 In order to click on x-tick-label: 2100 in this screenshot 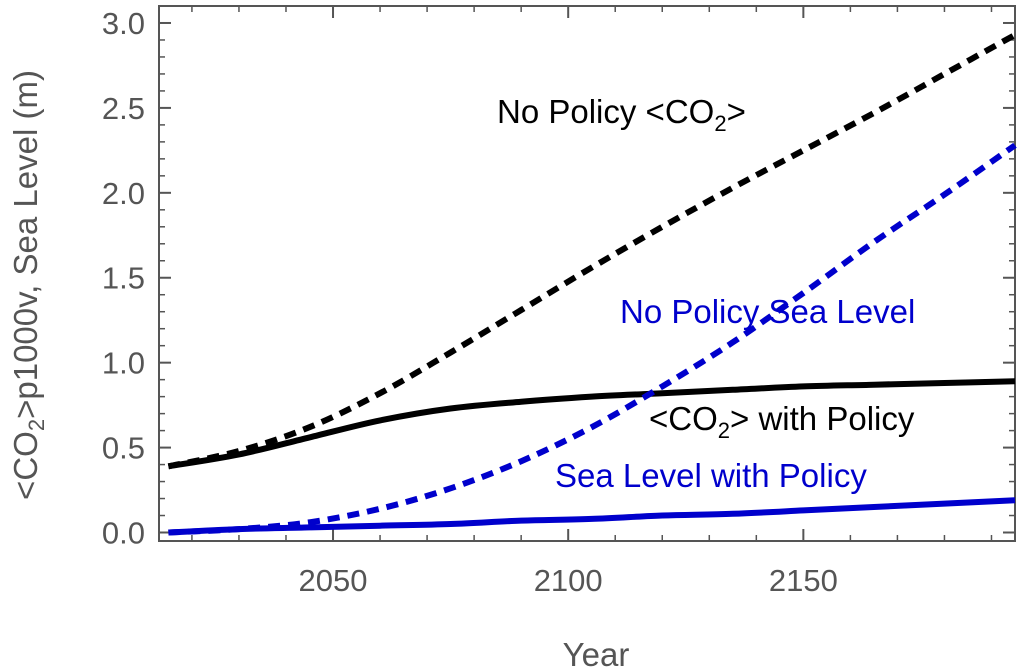, I will do `click(568, 580)`.